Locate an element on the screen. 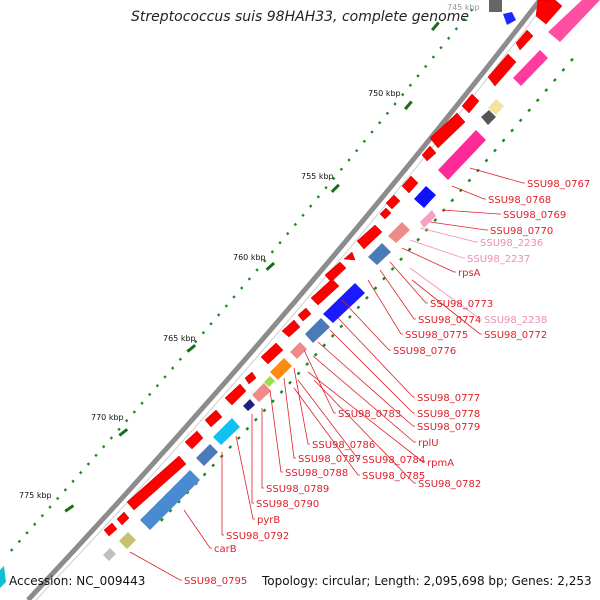 The height and width of the screenshot is (600, 600). feature-block-navy is located at coordinates (249, 405).